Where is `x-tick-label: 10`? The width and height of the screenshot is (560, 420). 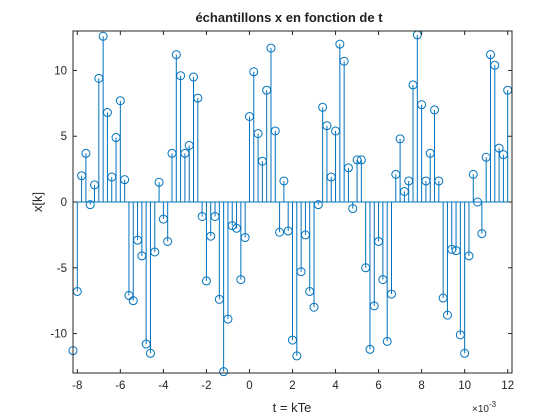
x-tick-label: 10 is located at coordinates (464, 386).